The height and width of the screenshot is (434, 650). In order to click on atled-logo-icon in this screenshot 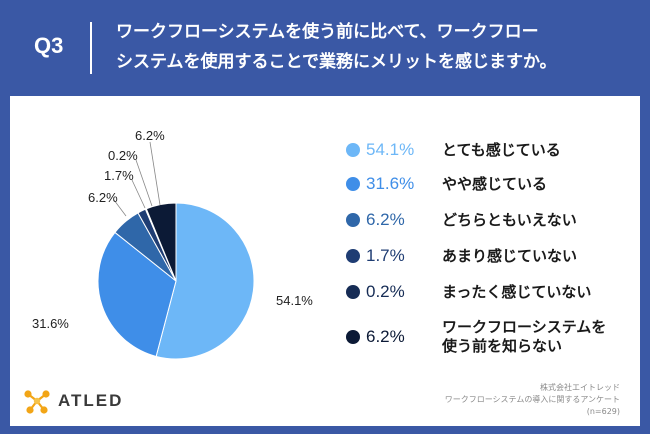, I will do `click(37, 402)`.